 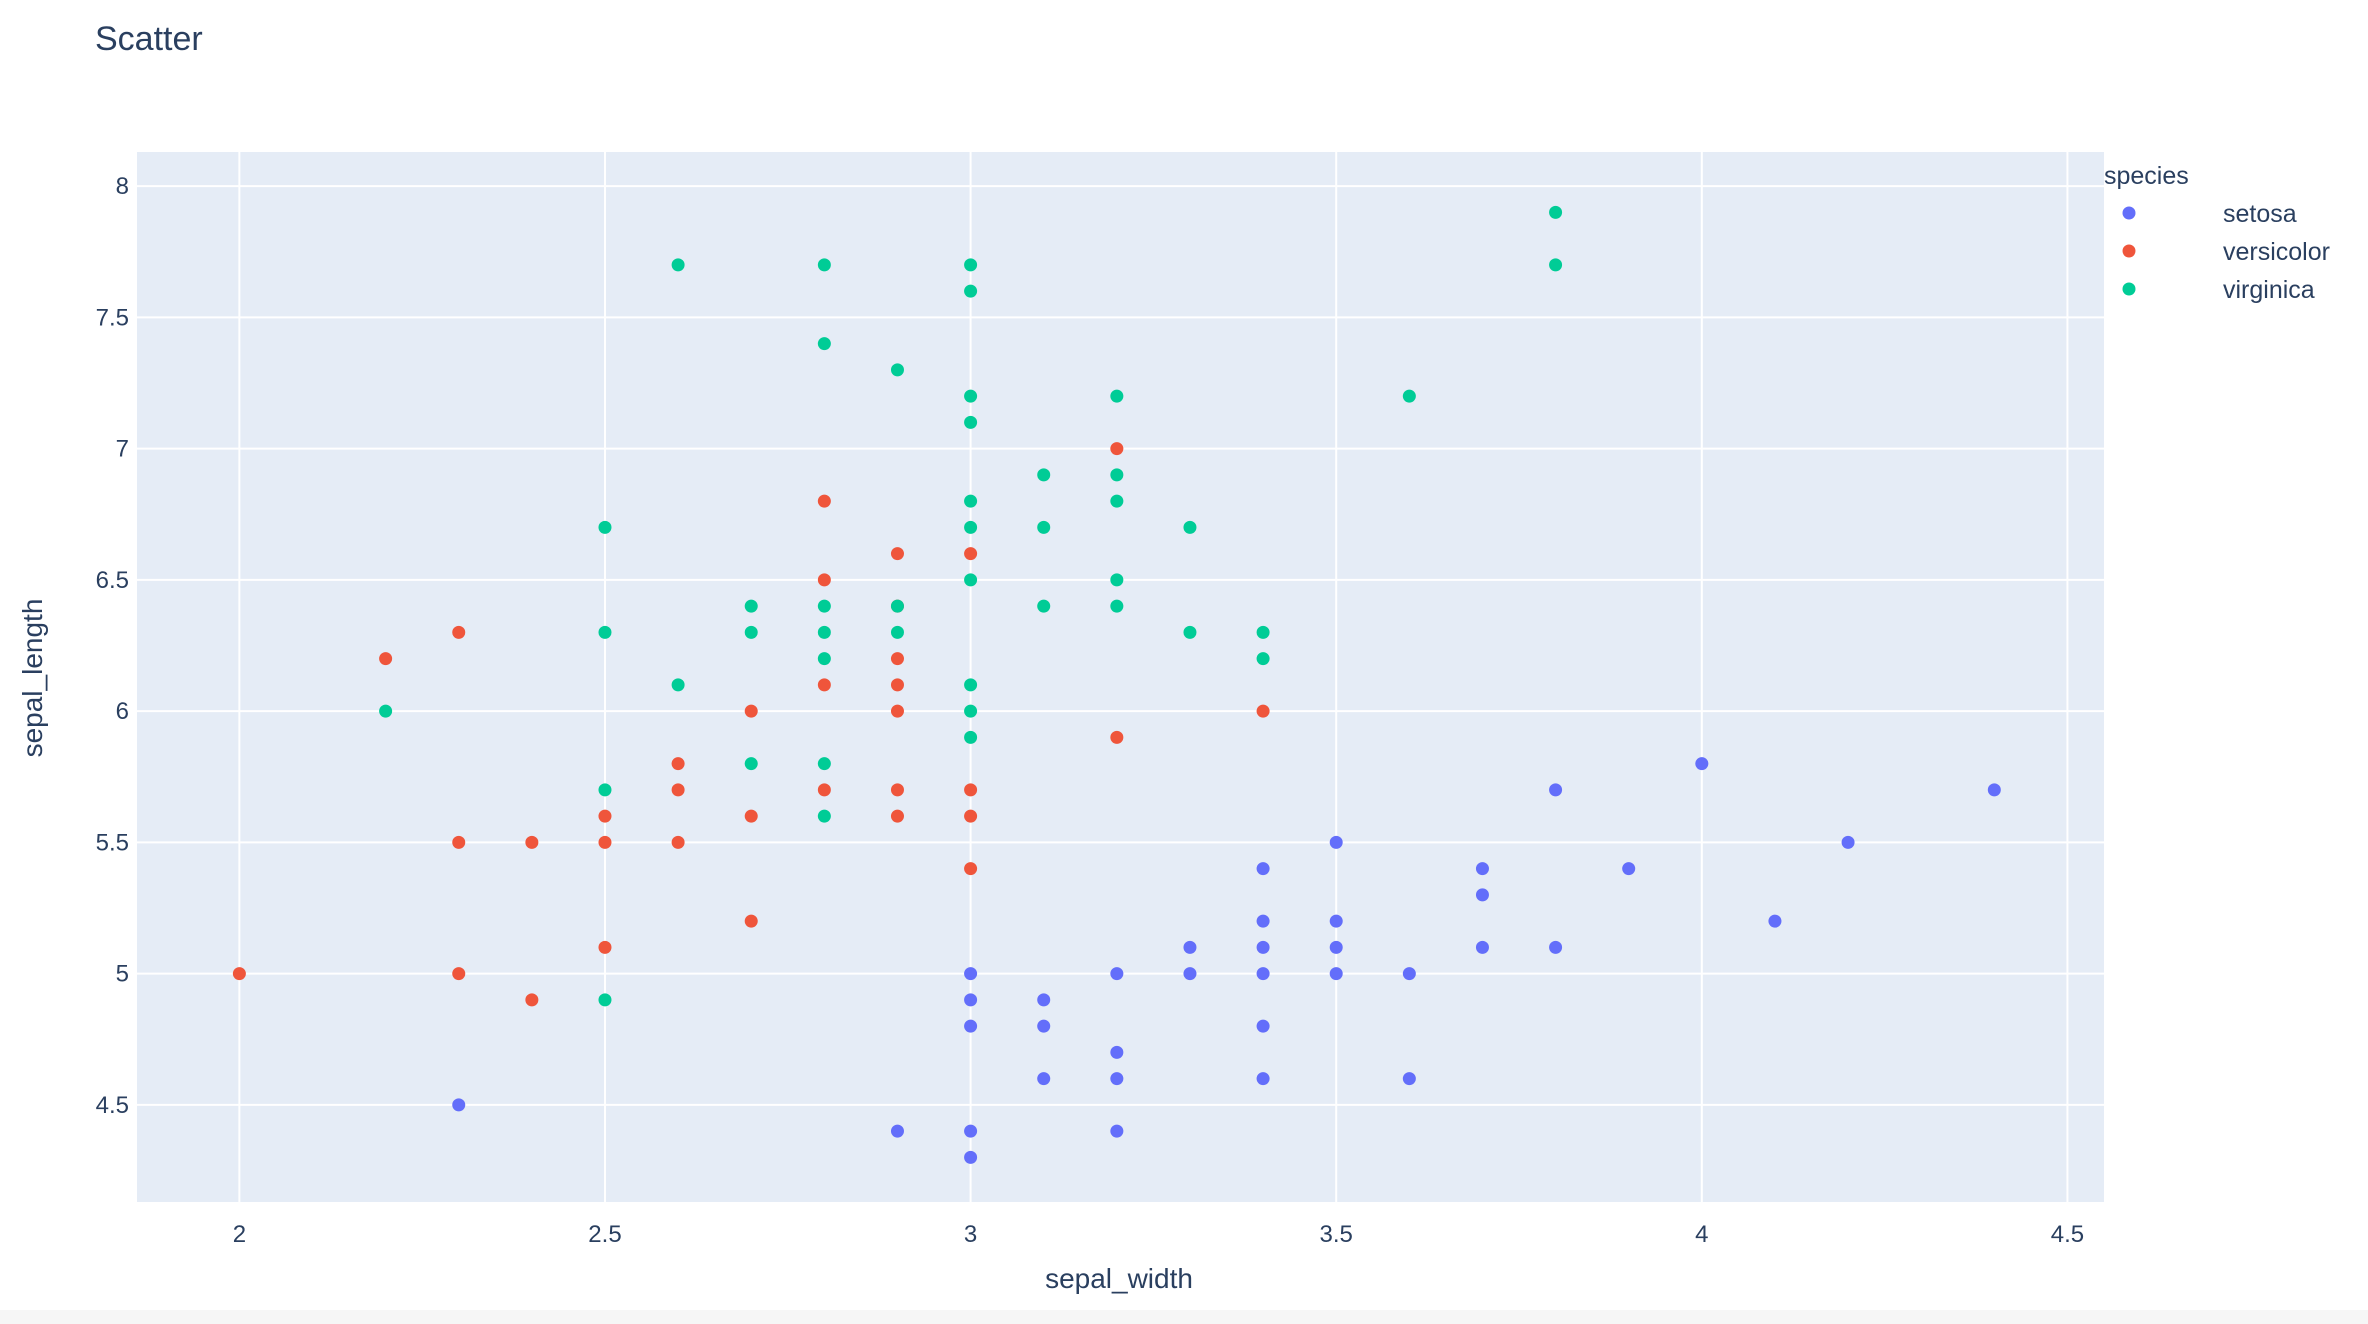 I want to click on legend: species setosa versicolor virginica, so click(x=2217, y=233).